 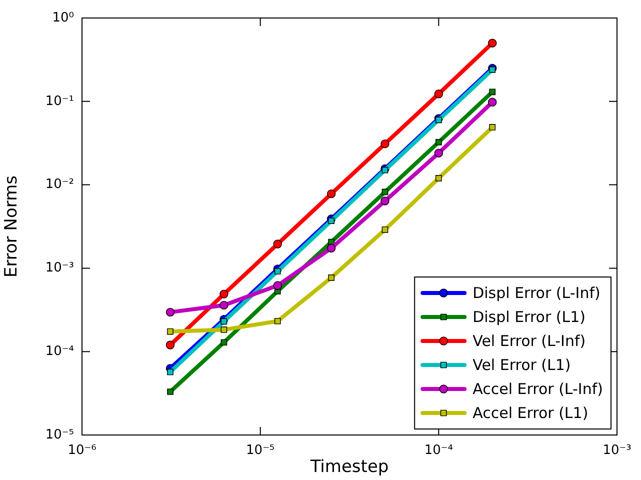 What do you see at coordinates (59, 101) in the screenshot?
I see `y-tick-label: 10⁻¹` at bounding box center [59, 101].